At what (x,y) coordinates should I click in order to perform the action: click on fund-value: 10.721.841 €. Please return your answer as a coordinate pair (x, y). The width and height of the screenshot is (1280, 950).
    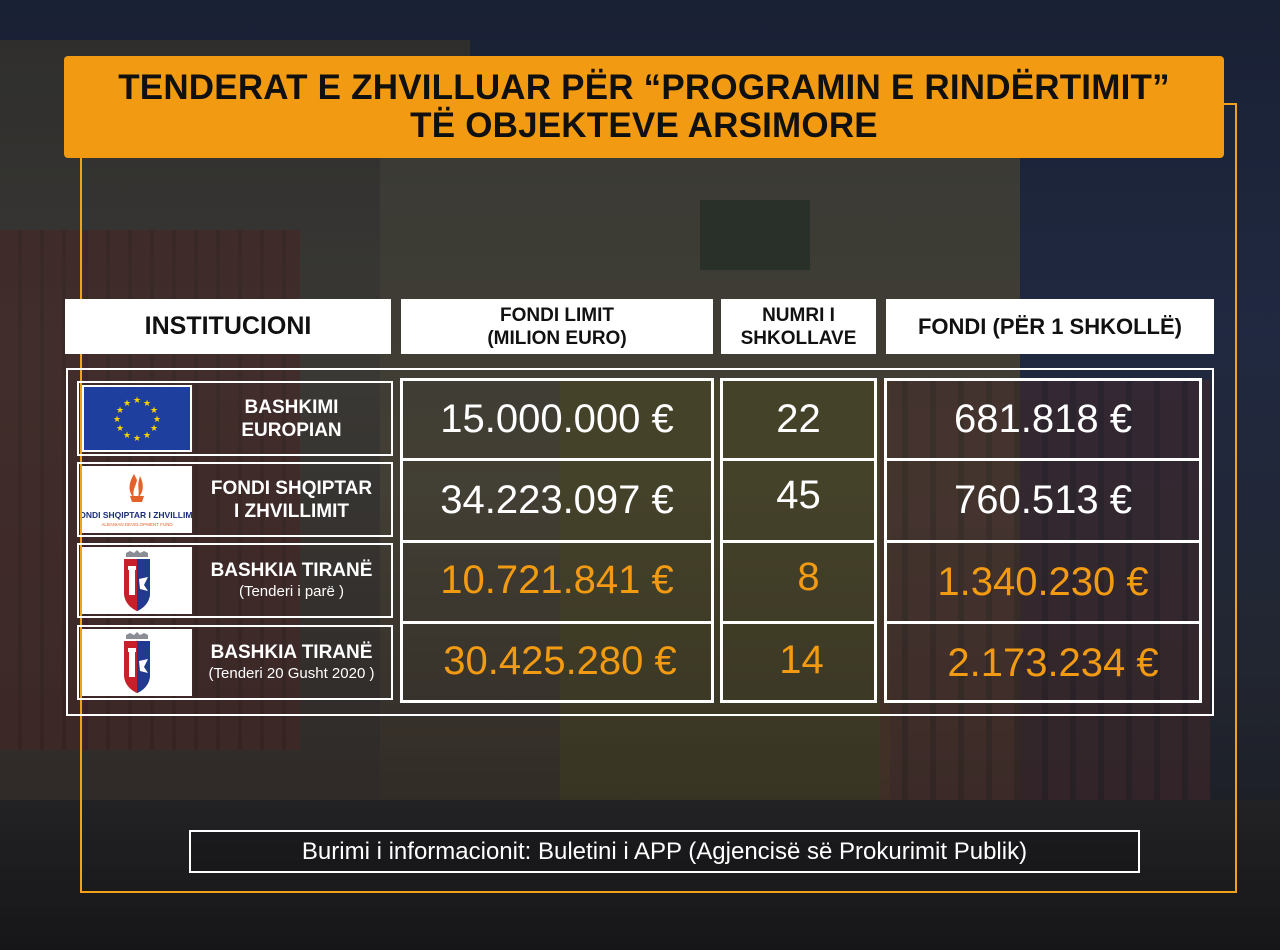
    Looking at the image, I should click on (557, 580).